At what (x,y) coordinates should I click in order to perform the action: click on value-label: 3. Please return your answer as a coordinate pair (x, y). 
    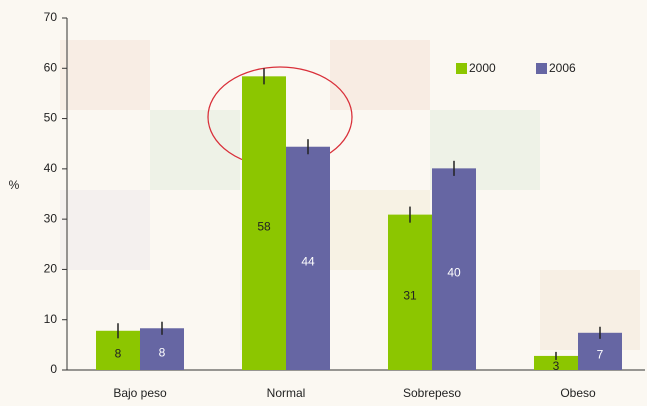
    Looking at the image, I should click on (556, 366).